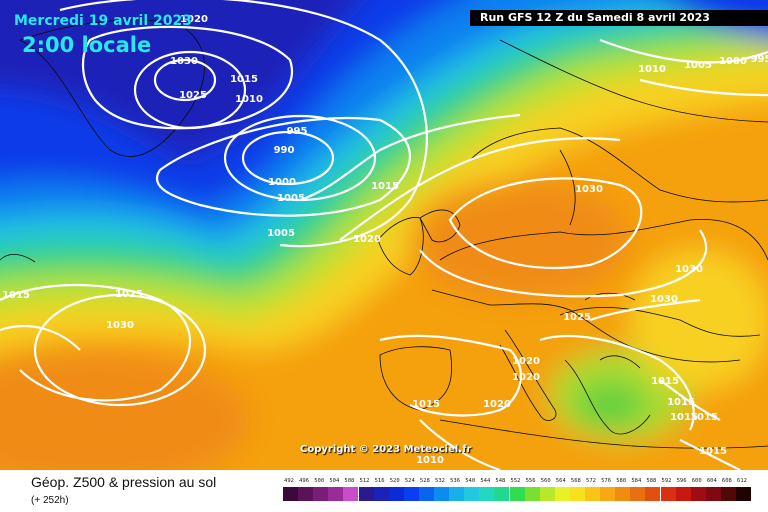 The height and width of the screenshot is (512, 768). I want to click on legend-label: 524, so click(409, 481).